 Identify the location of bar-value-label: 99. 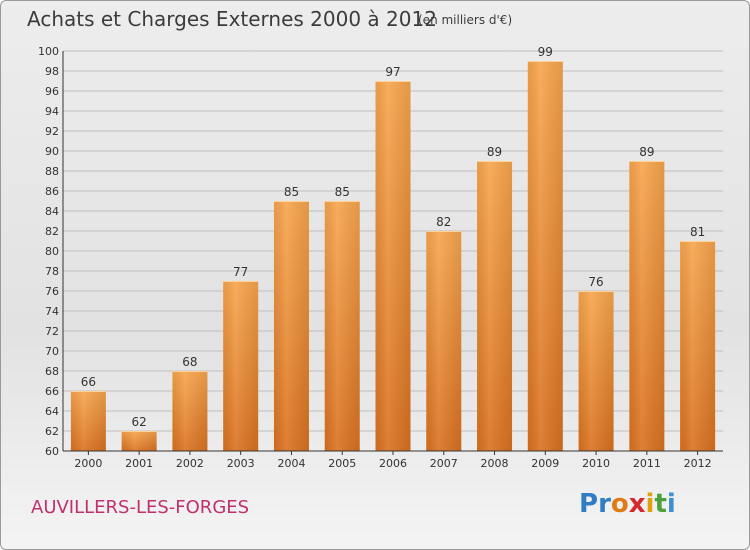
(545, 52).